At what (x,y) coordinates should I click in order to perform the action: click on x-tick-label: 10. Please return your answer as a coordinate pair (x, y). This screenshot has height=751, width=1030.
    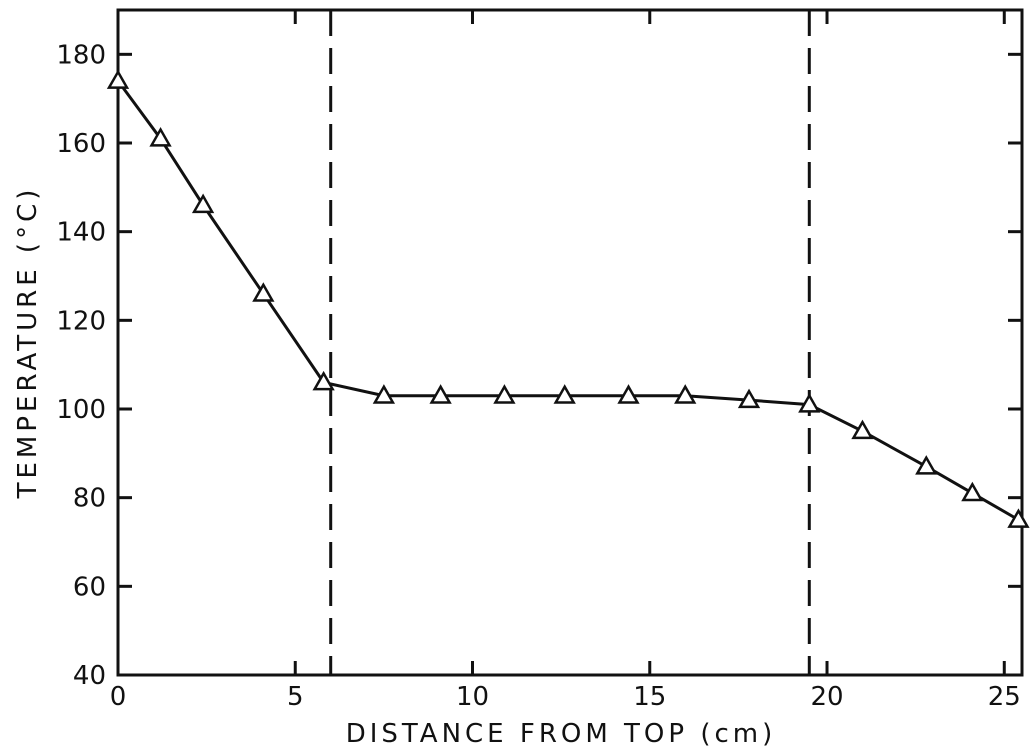
    Looking at the image, I should click on (472, 697).